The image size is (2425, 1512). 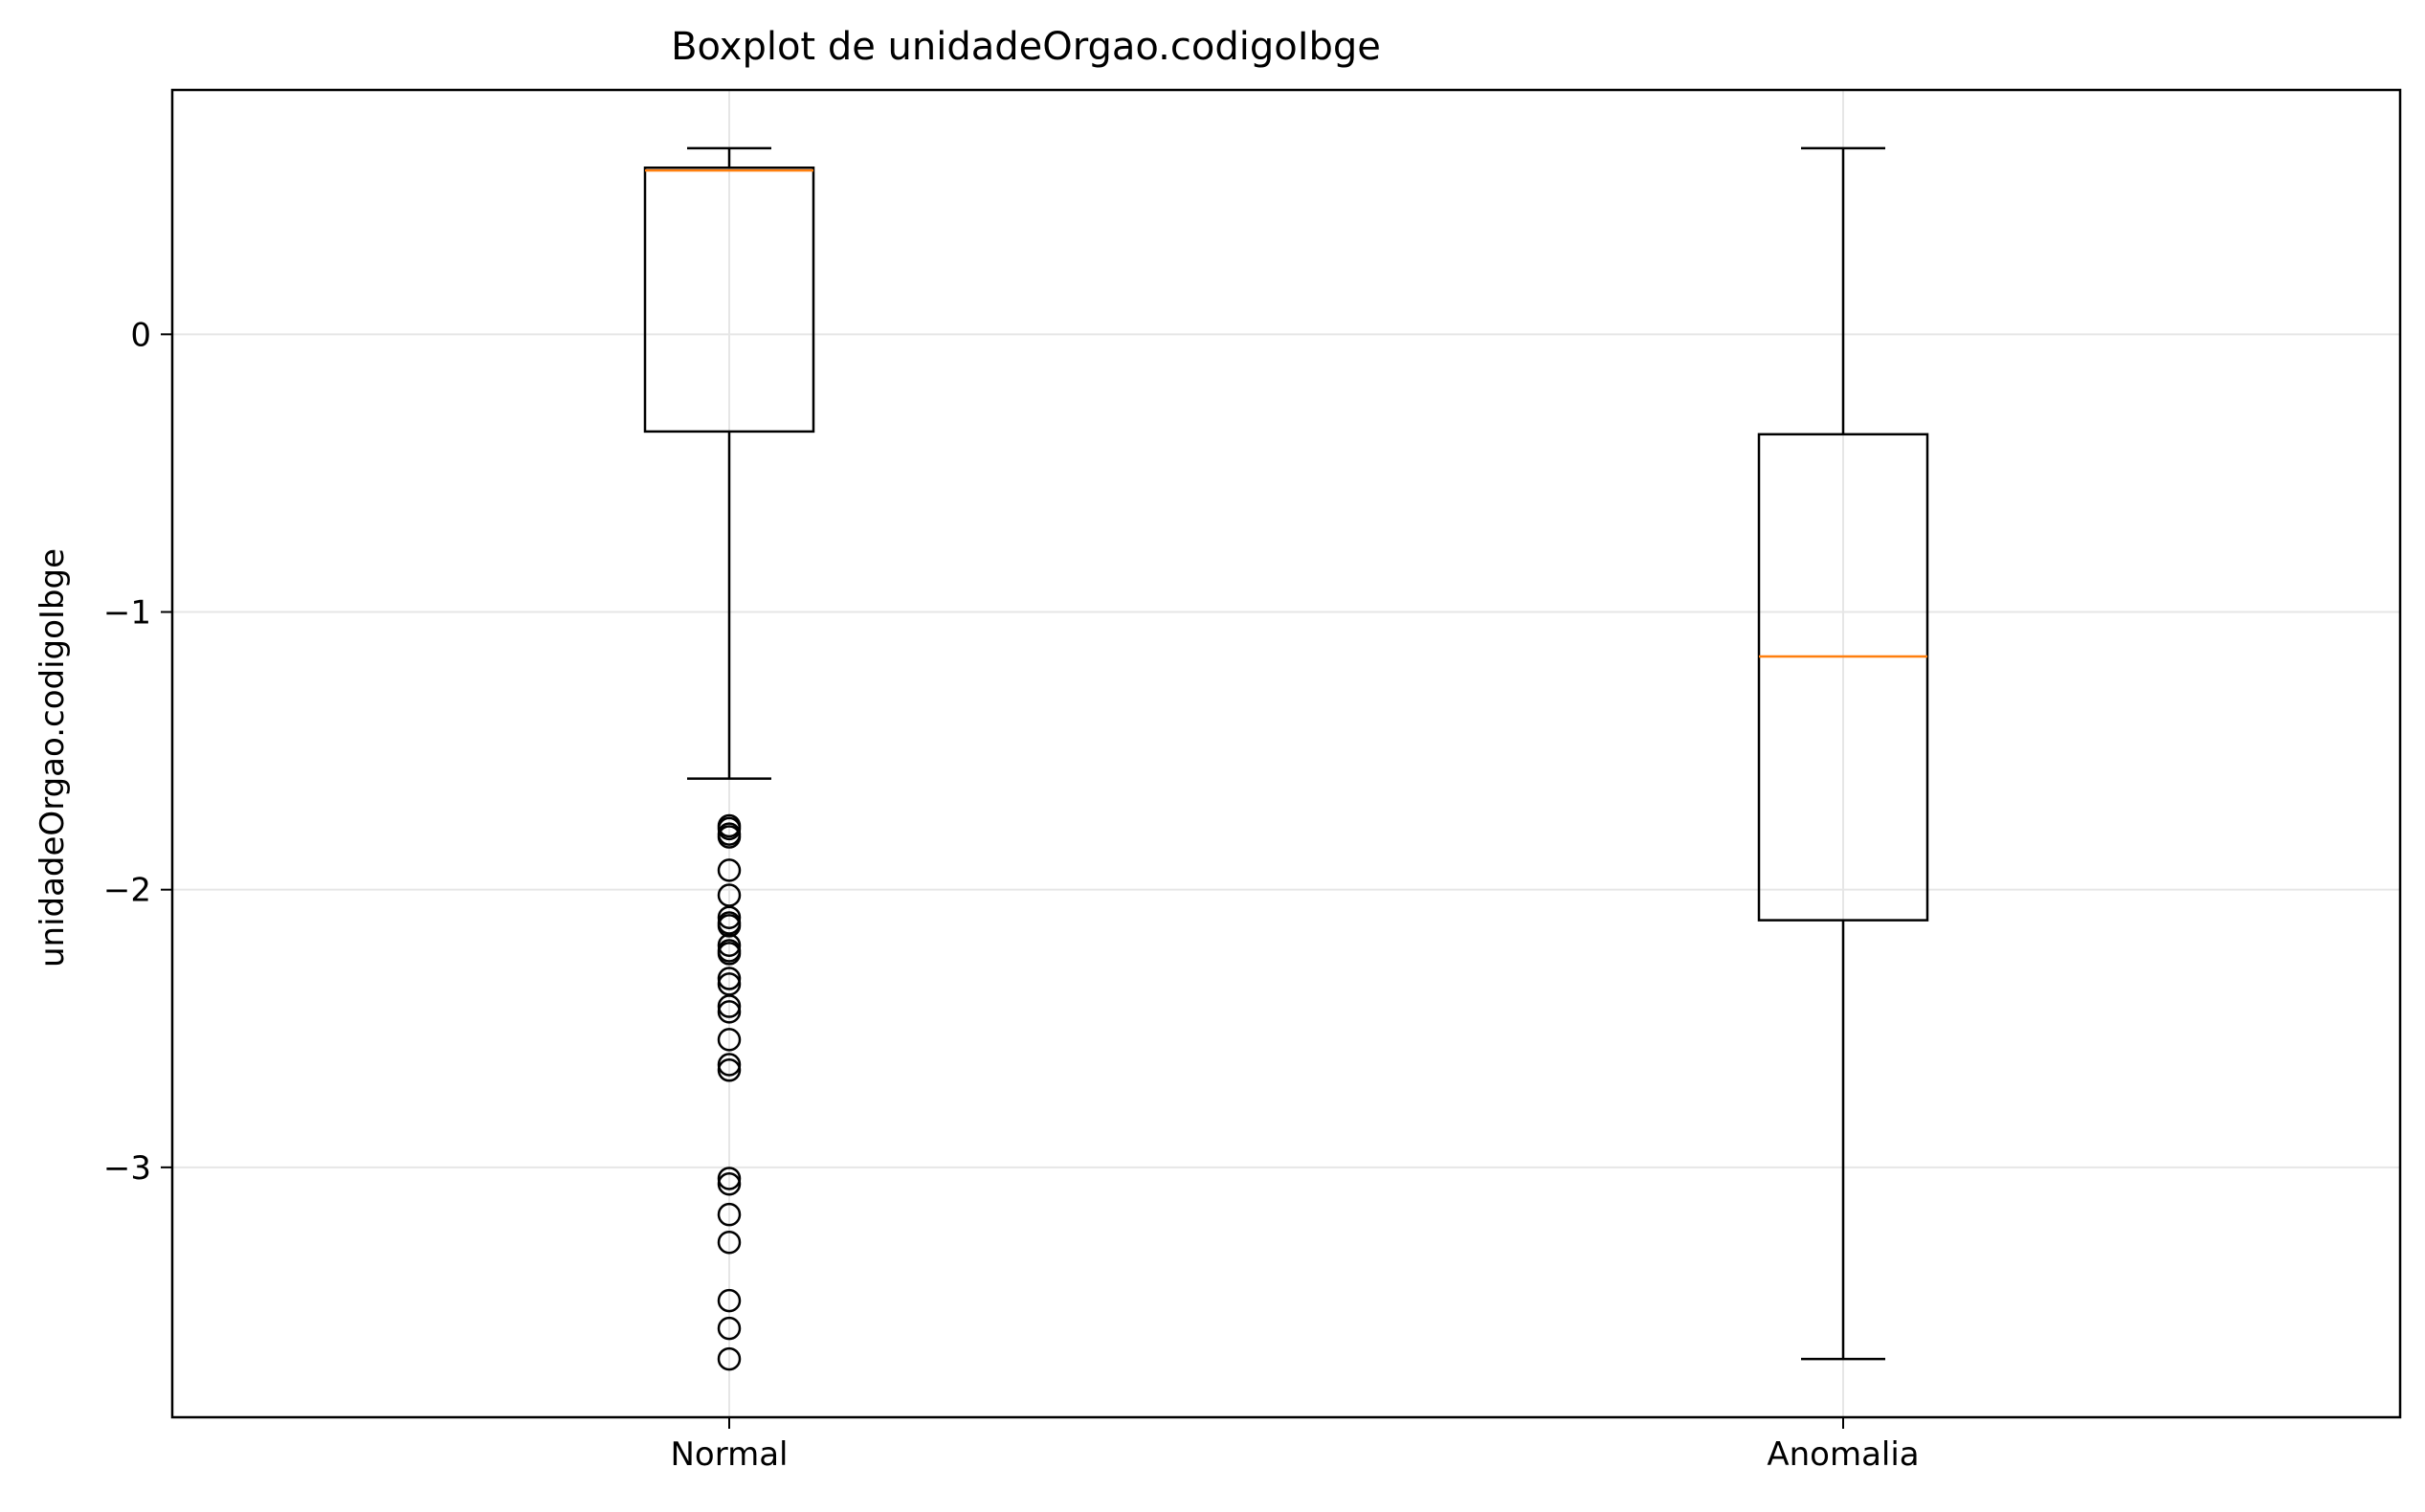 What do you see at coordinates (1843, 1454) in the screenshot?
I see `x-tick-label: Anomalia` at bounding box center [1843, 1454].